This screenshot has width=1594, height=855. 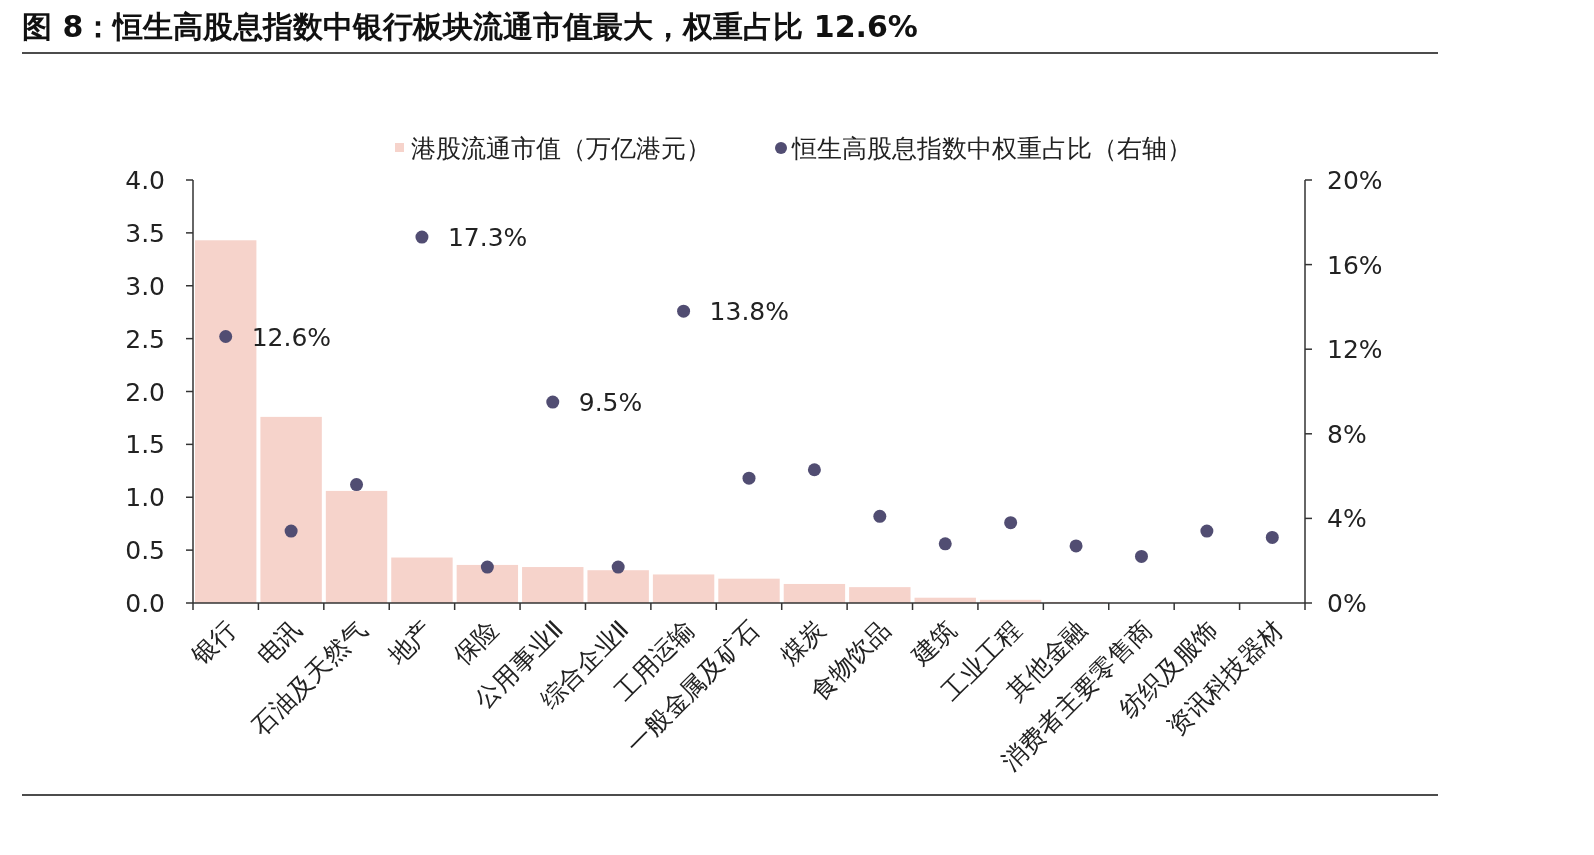 I want to click on y-tick-label: 2.5, so click(x=145, y=339).